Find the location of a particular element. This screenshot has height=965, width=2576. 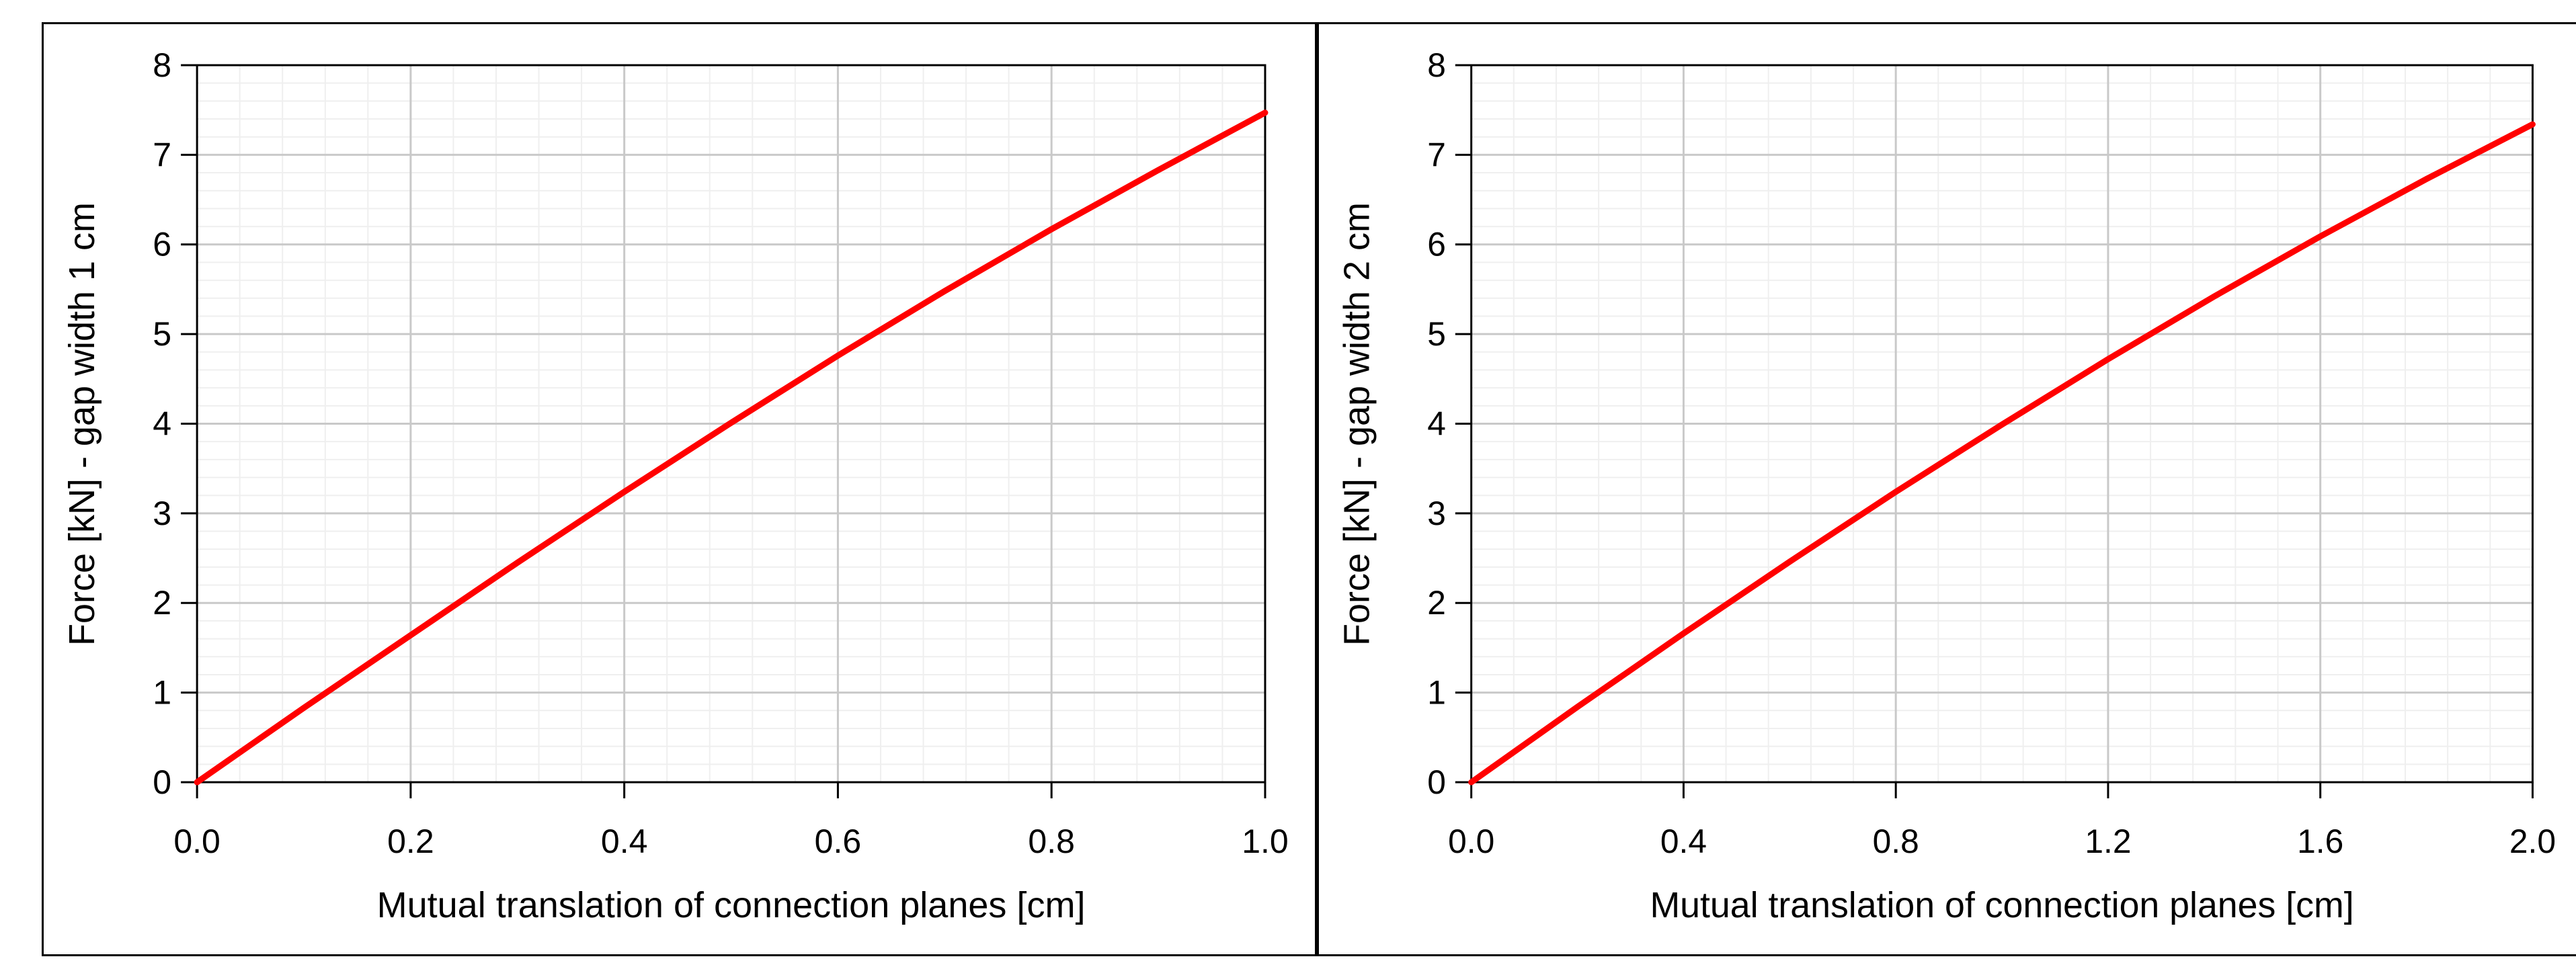

y-axis-title: Force [kN] - gap width 2 cm is located at coordinates (1357, 424).